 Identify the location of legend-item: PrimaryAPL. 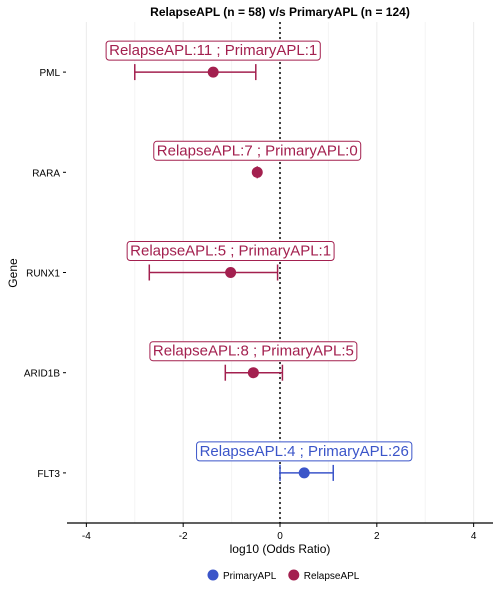
(242, 575).